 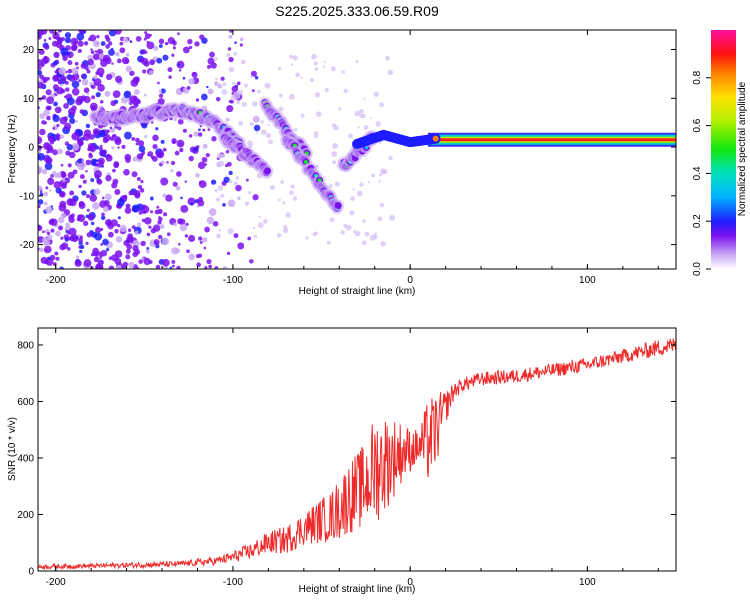 What do you see at coordinates (27, 245) in the screenshot?
I see `y-tick-label: -20` at bounding box center [27, 245].